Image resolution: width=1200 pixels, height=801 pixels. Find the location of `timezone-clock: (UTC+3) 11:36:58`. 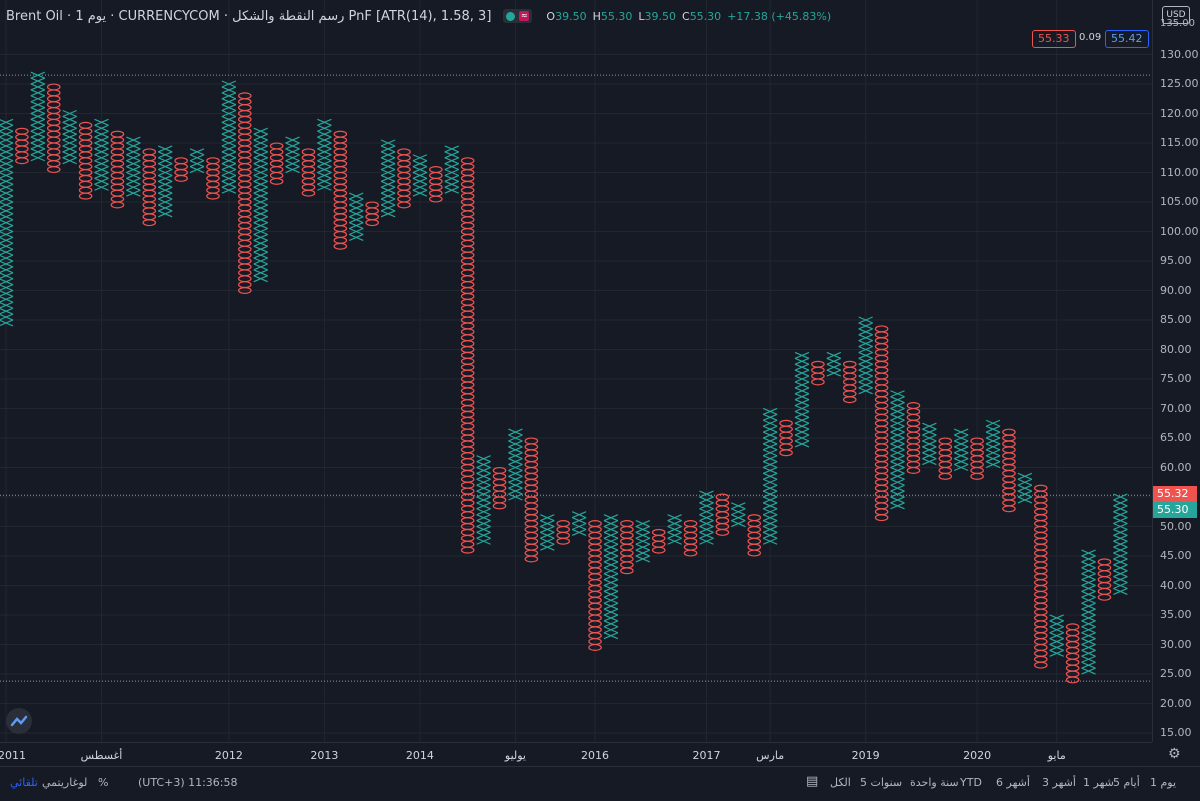

timezone-clock: (UTC+3) 11:36:58 is located at coordinates (188, 782).